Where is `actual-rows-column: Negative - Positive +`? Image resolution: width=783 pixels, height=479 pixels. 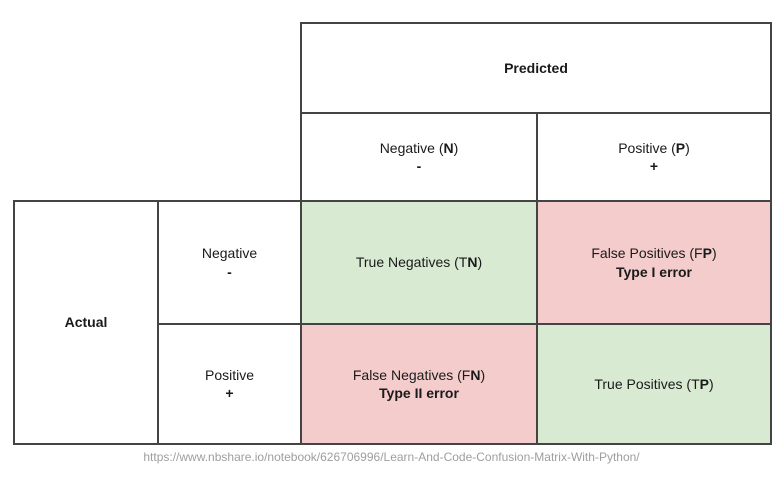
actual-rows-column: Negative - Positive + is located at coordinates (229, 322).